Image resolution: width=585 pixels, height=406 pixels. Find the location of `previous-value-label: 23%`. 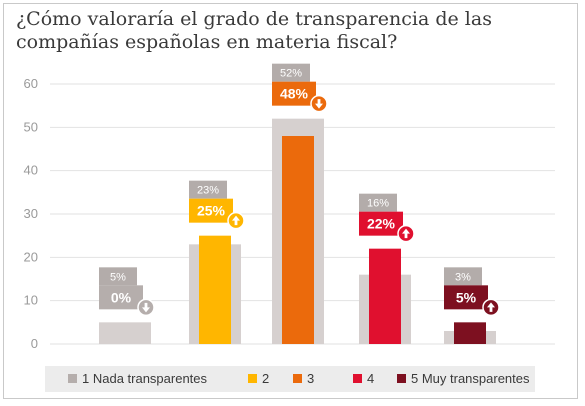

previous-value-label: 23% is located at coordinates (208, 191).